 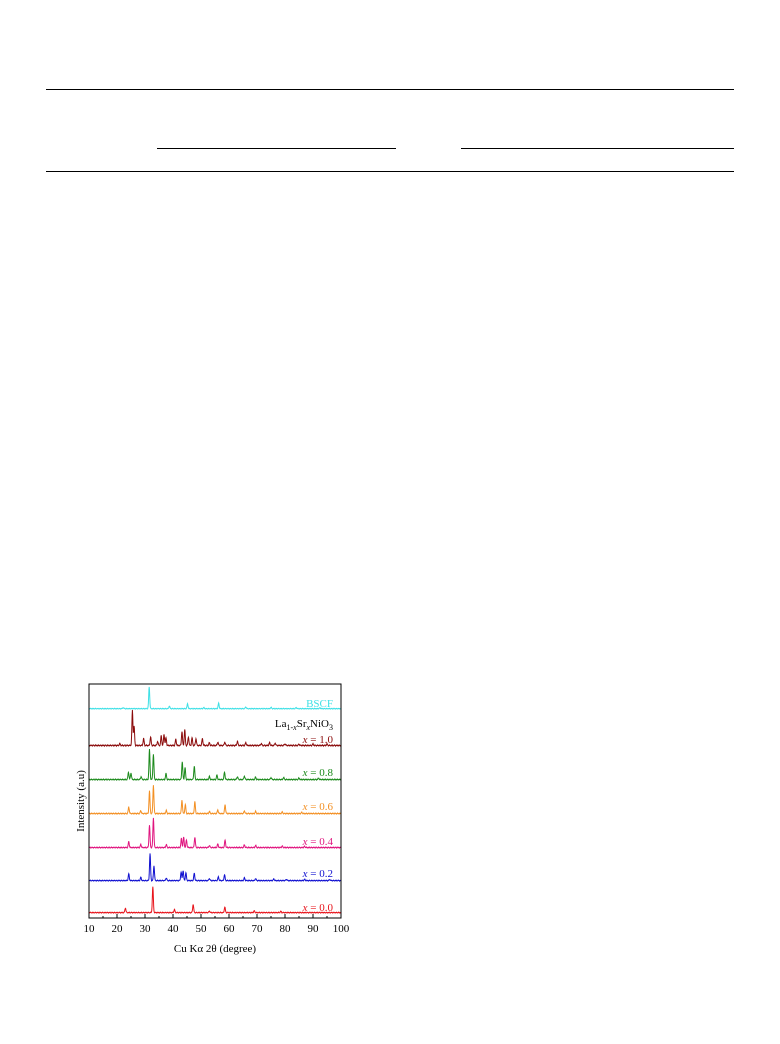 I want to click on sub-rule-left, so click(x=276, y=148).